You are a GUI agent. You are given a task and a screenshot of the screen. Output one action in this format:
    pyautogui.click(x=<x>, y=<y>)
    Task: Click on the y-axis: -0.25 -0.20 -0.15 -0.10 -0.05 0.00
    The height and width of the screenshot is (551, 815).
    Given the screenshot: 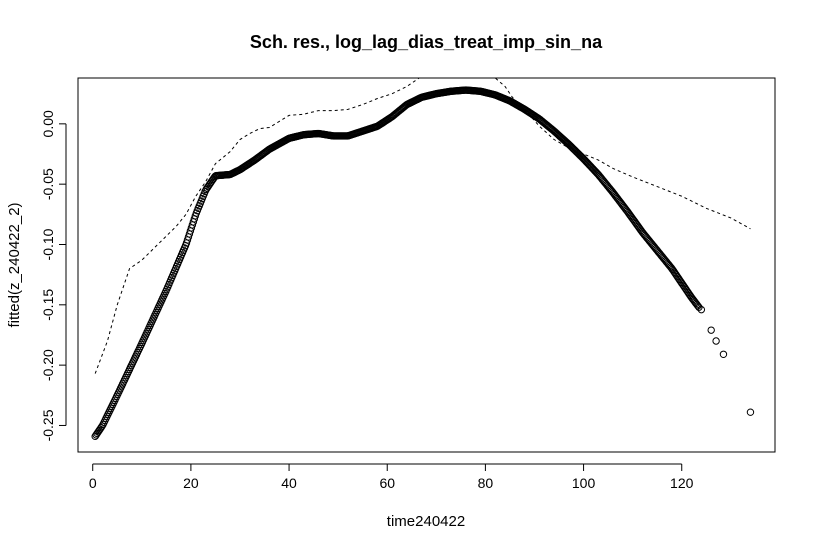 What is the action you would take?
    pyautogui.click(x=53, y=275)
    